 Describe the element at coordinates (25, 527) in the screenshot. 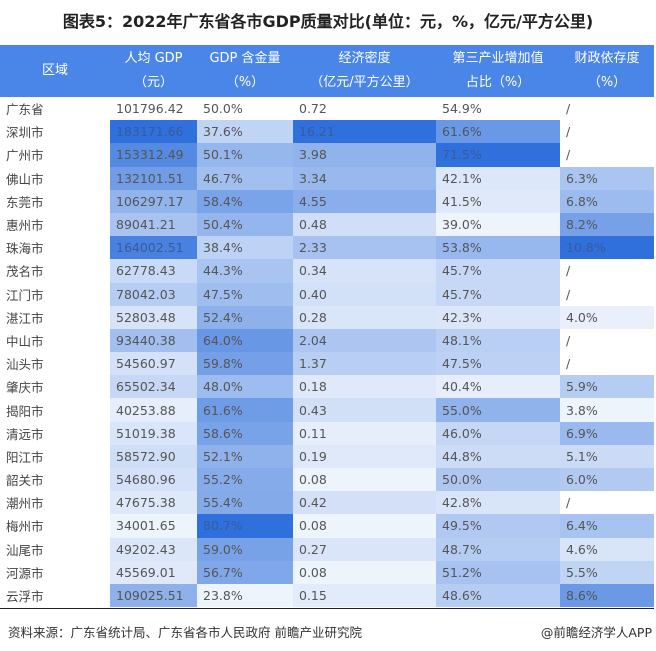

I see `region-cell: 梅州市` at that location.